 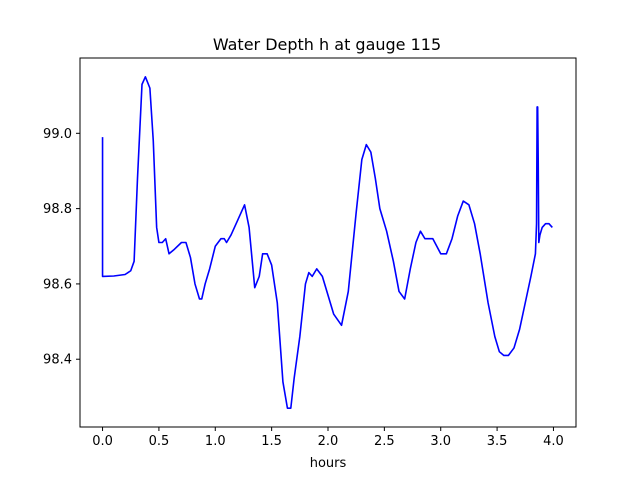 What do you see at coordinates (159, 441) in the screenshot?
I see `x-tick-label: 0.5` at bounding box center [159, 441].